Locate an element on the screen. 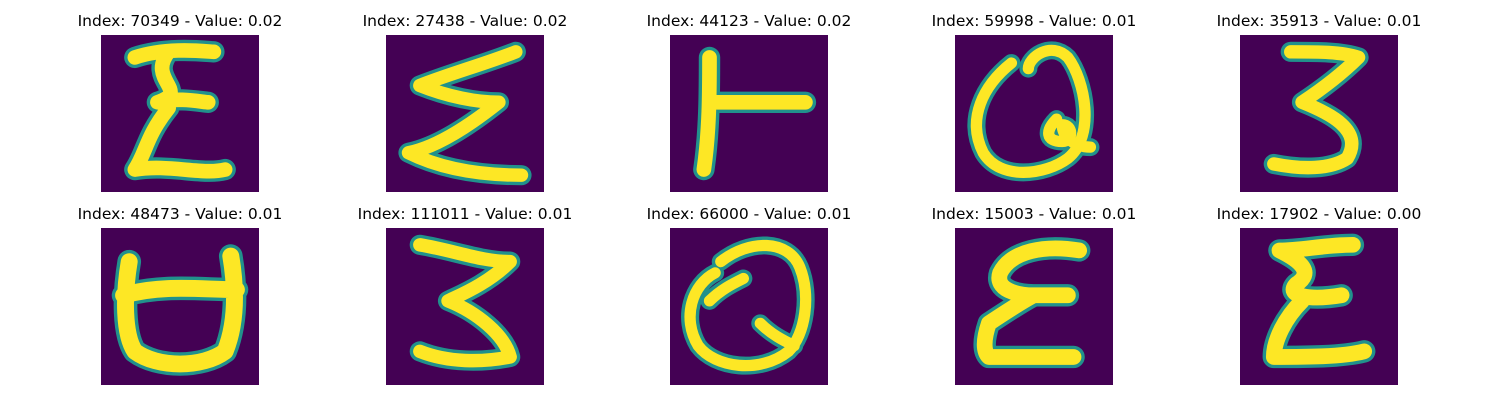  panel-9: Index: 15003 - Value: 0.01 is located at coordinates (1034, 299).